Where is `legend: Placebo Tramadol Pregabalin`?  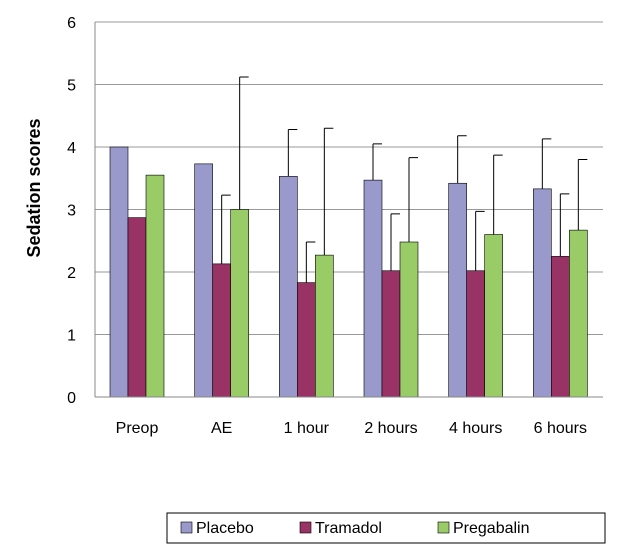 legend: Placebo Tramadol Pregabalin is located at coordinates (386, 528).